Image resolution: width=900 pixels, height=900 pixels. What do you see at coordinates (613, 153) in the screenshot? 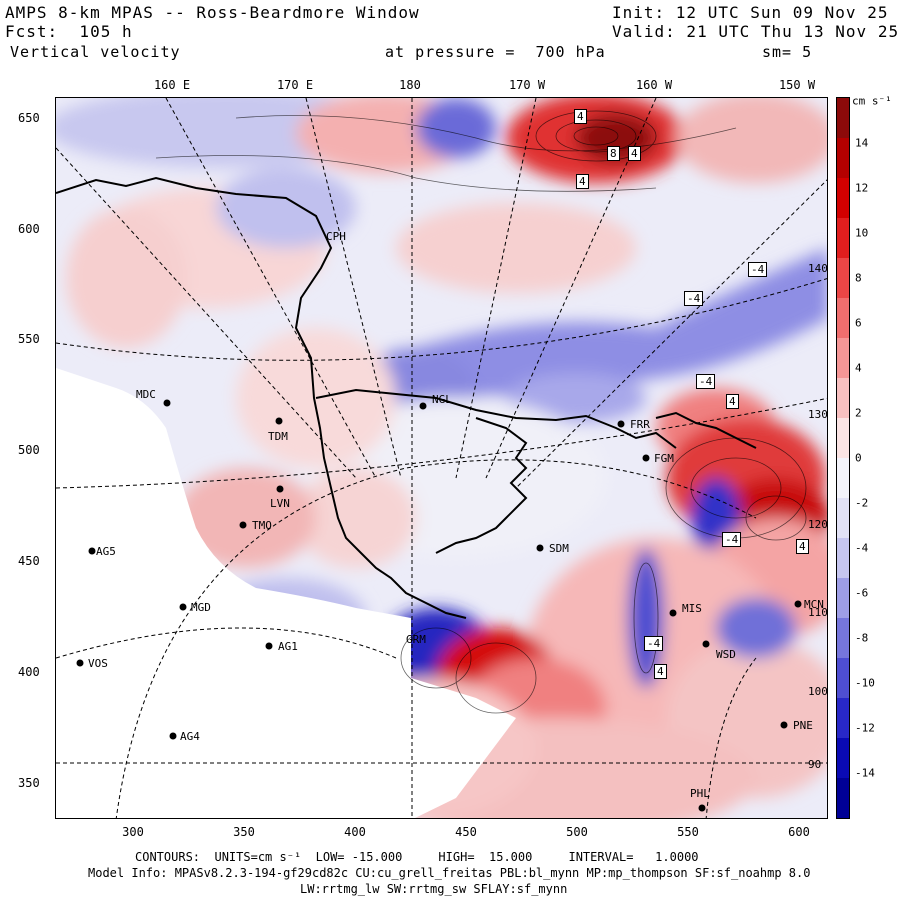
I see `contour-label: 8` at bounding box center [613, 153].